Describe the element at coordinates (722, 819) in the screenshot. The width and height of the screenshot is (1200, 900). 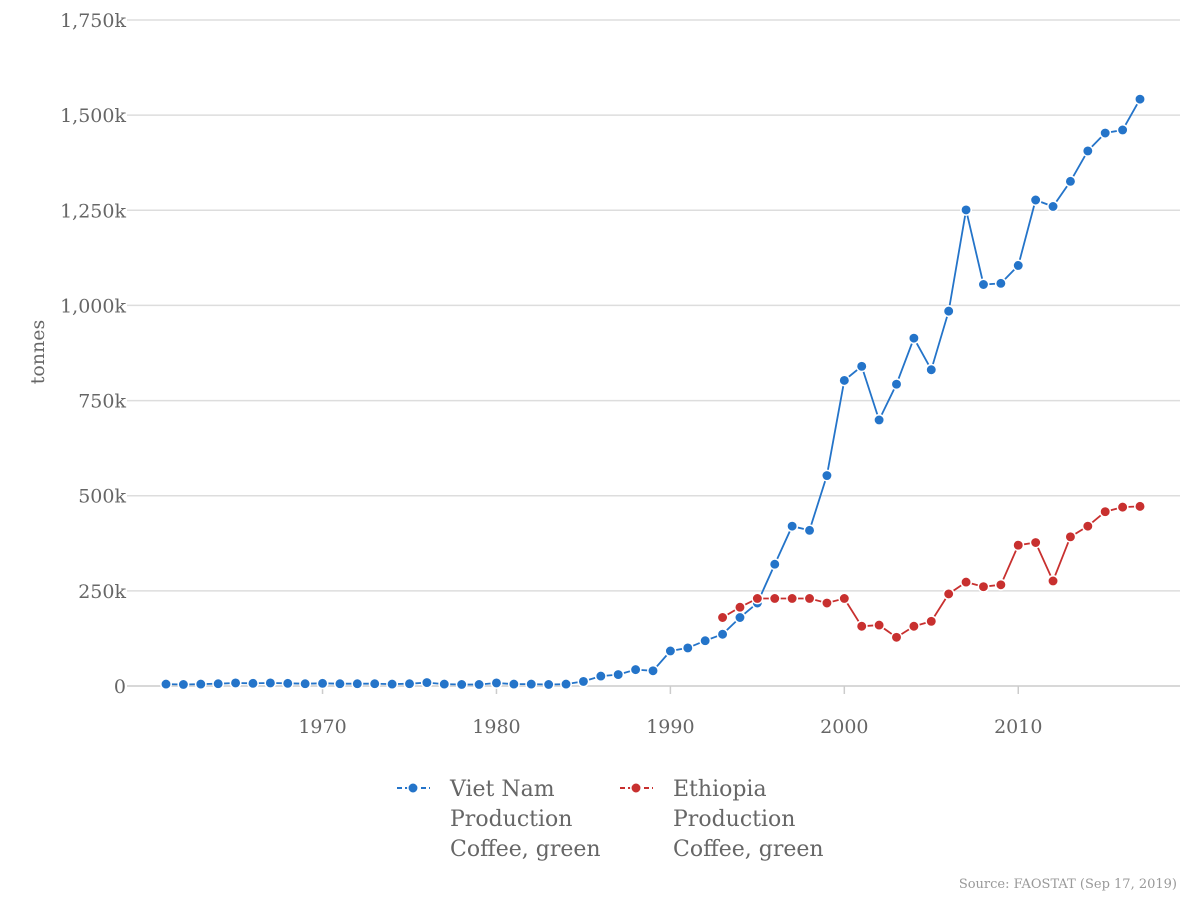
I see `legend-item-ethiopia: Ethiopia Production Coffee, green` at that location.